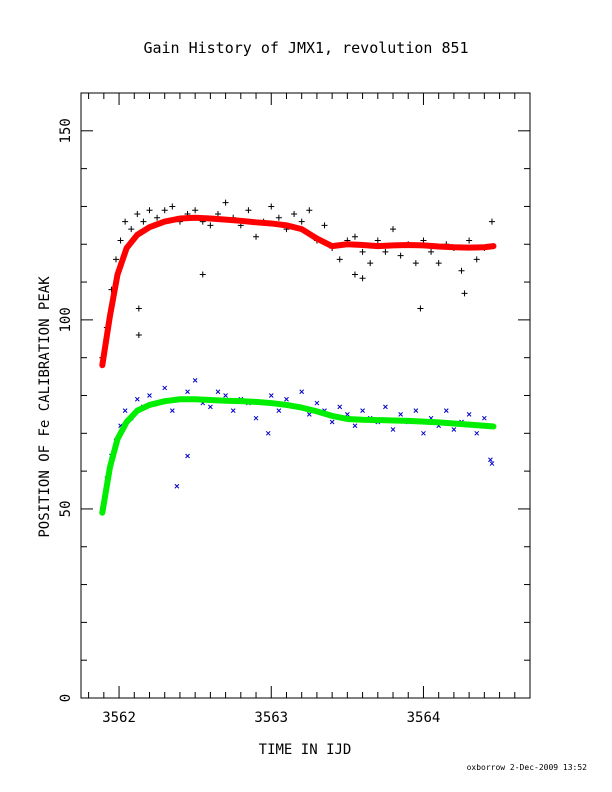  I want to click on x-axis-label: TIME IN IJD, so click(305, 750).